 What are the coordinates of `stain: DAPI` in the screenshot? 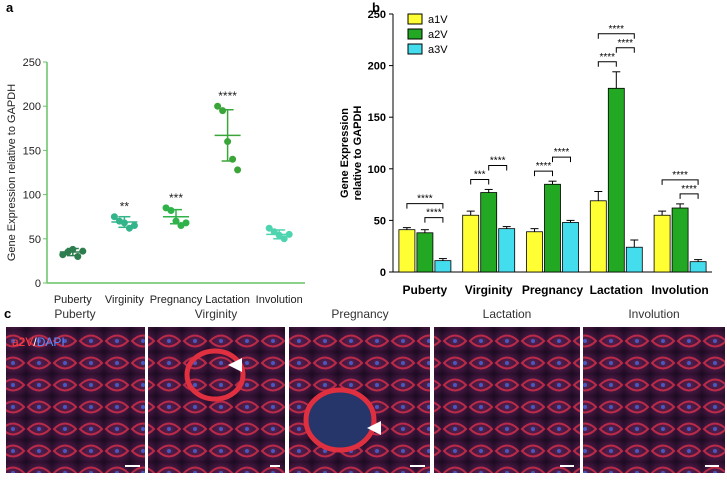 It's located at (51, 342).